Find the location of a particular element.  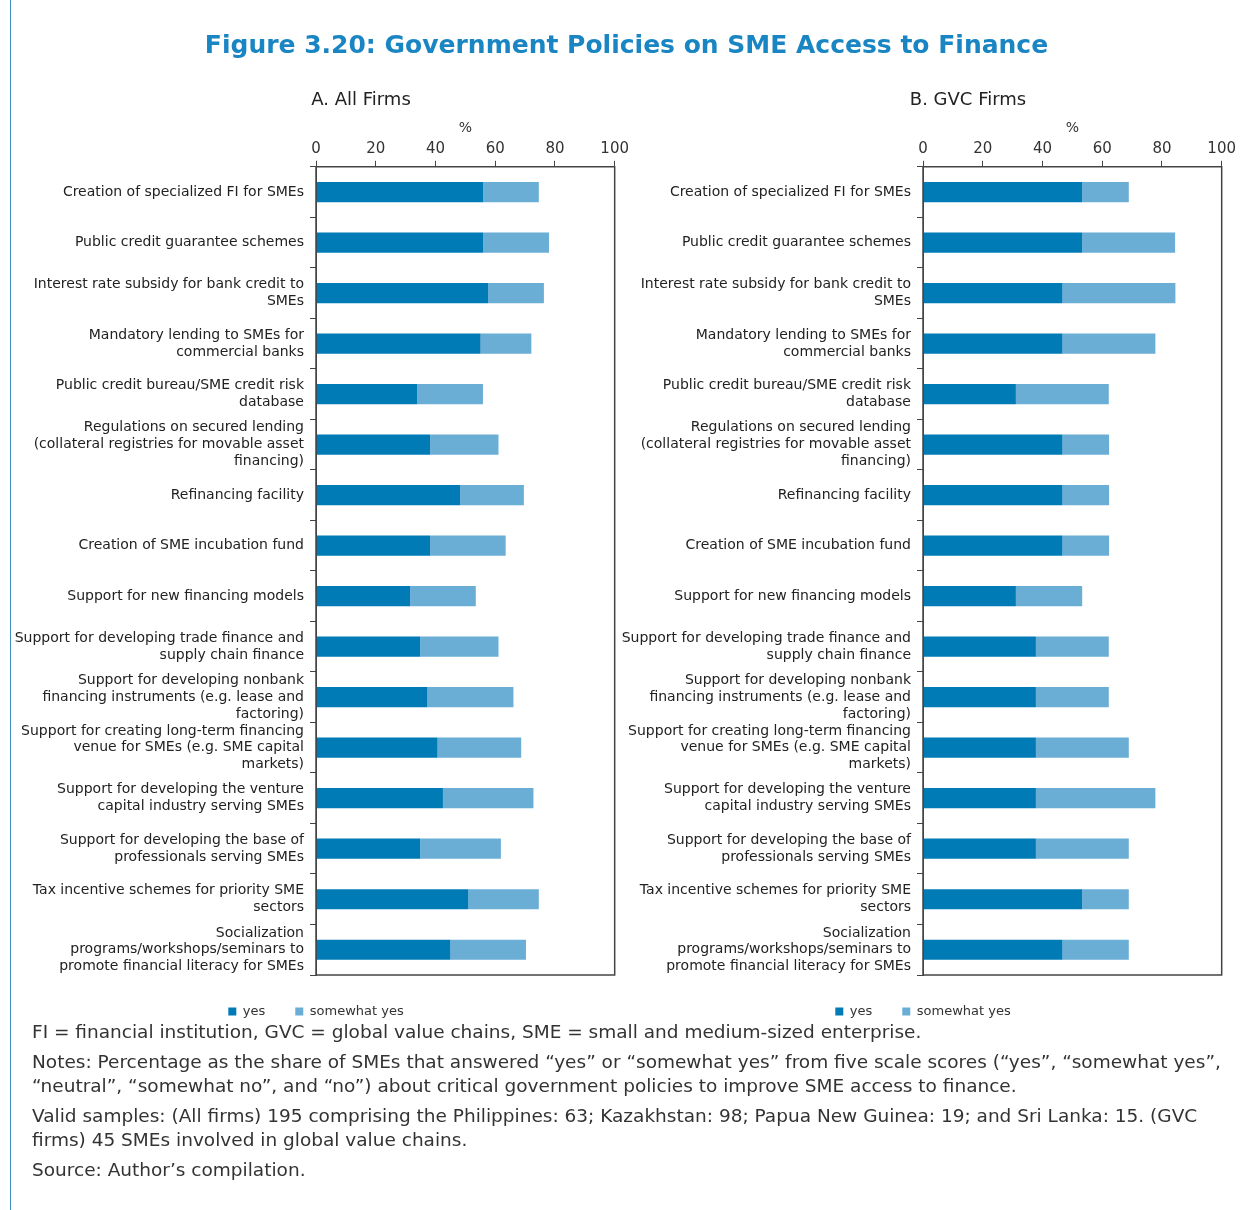

text: Notes: Percentage as the share of SMEs that answered “yes” or “somewhat yes” from five scale scores (“yes”, “somewhat yes”, “neutral”, “somewhat no”, and “no”) about critical government policies to improve SME access to finance. is located at coordinates (627, 1074).